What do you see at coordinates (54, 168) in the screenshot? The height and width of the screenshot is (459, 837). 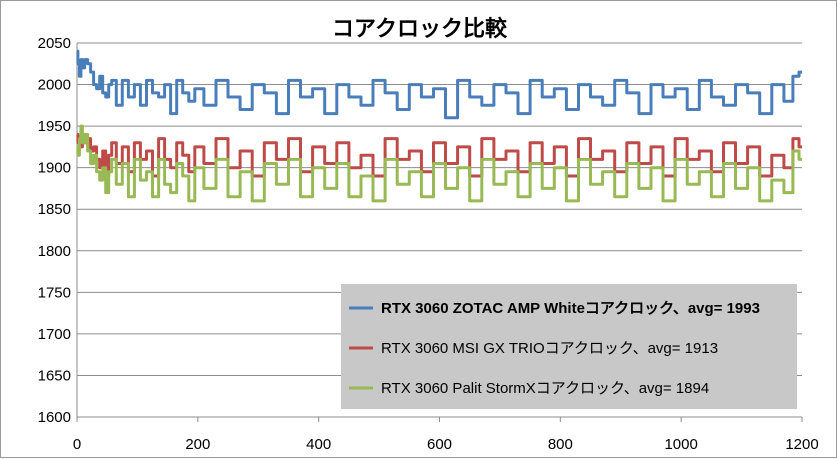 I see `y-tick-label: 1900` at bounding box center [54, 168].